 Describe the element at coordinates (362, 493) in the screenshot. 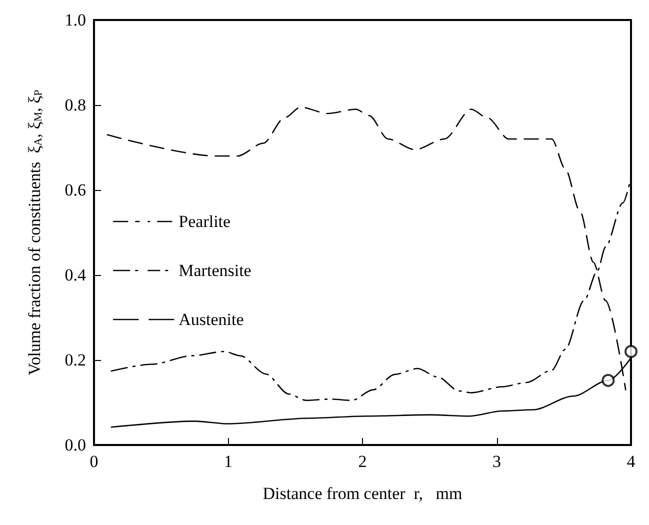

I see `x-axis-title: Distance from center r, mm` at that location.